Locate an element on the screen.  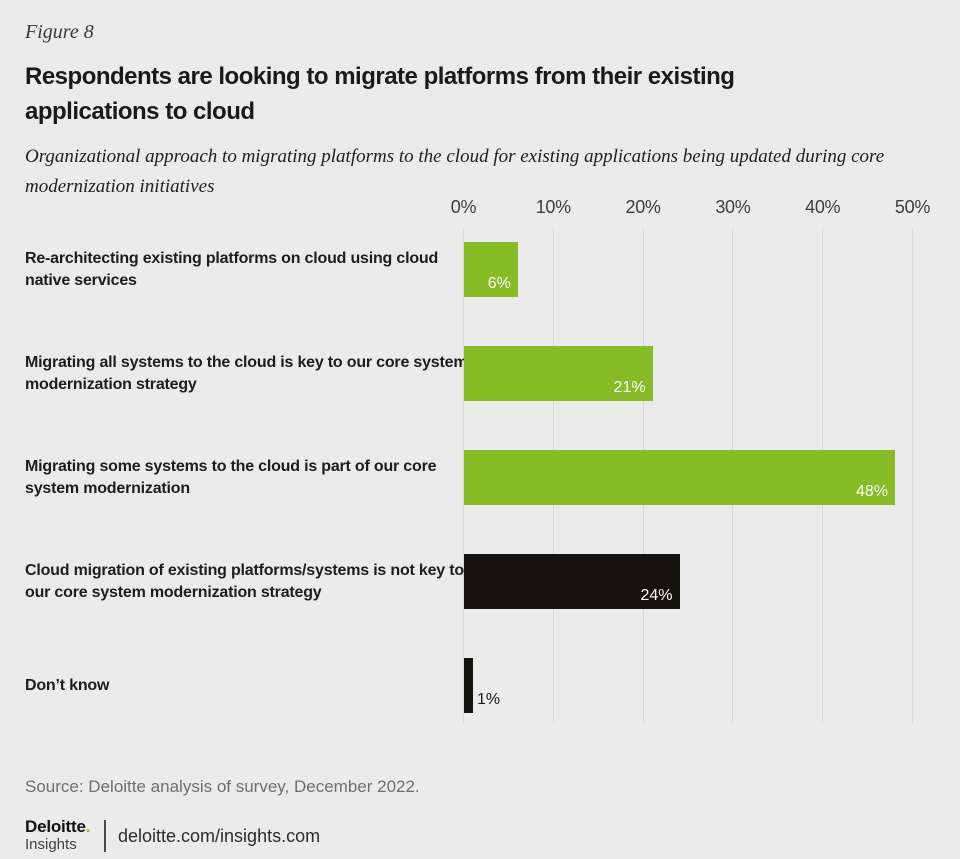
gridline-0pct is located at coordinates (463, 475).